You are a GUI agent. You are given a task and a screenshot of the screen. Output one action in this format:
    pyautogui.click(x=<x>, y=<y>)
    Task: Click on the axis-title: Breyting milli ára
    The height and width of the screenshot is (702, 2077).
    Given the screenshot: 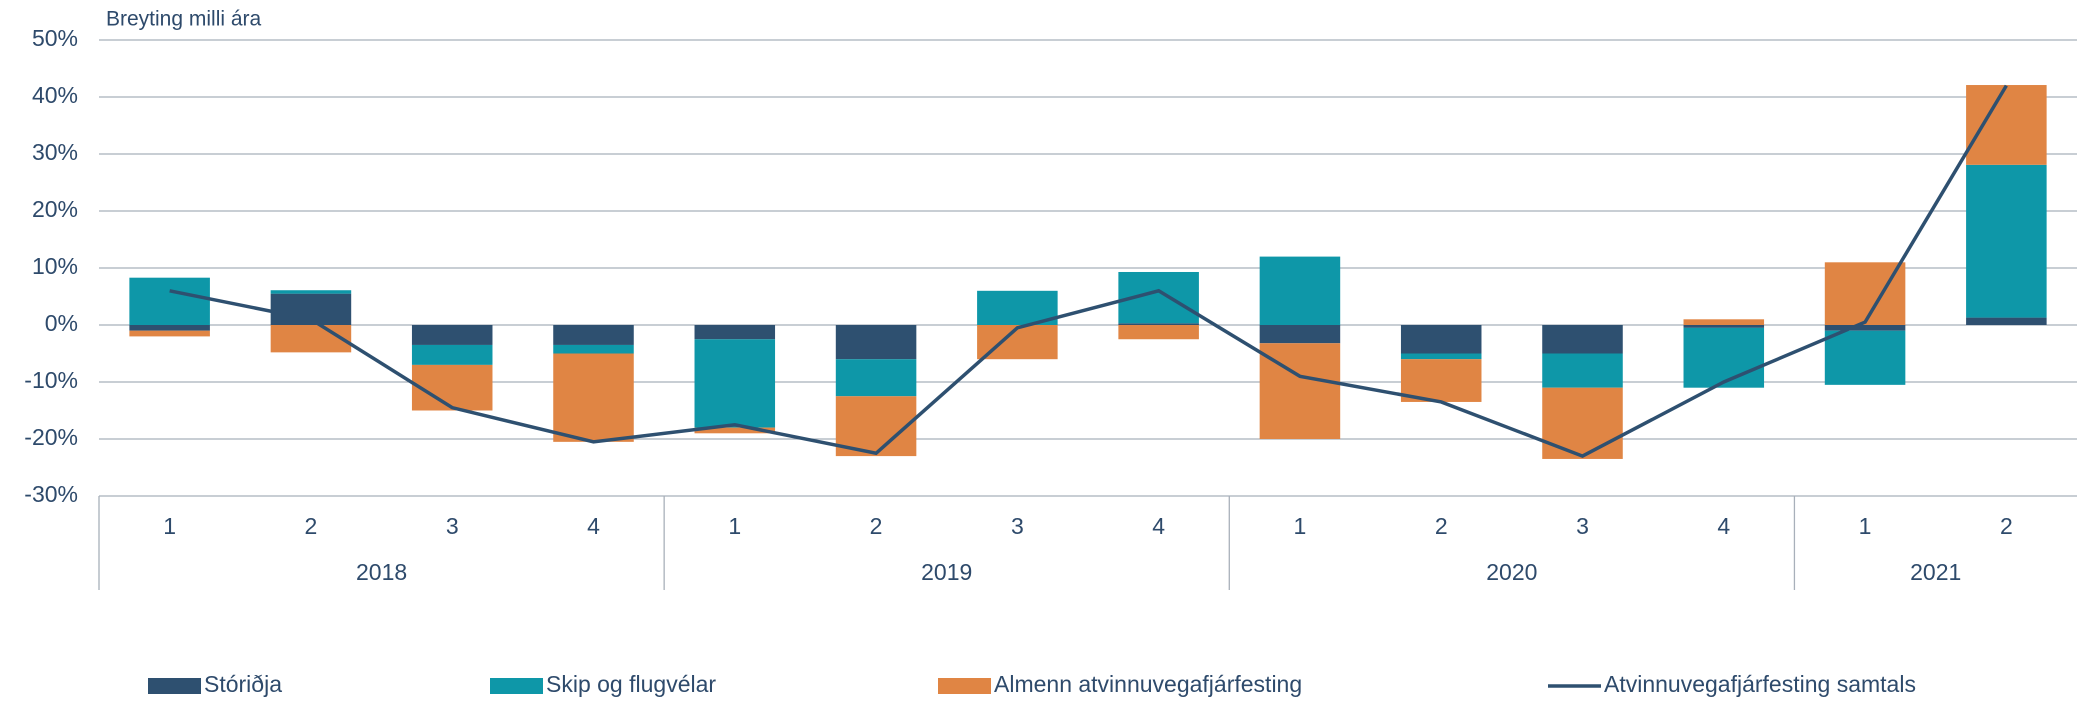 What is the action you would take?
    pyautogui.click(x=184, y=19)
    